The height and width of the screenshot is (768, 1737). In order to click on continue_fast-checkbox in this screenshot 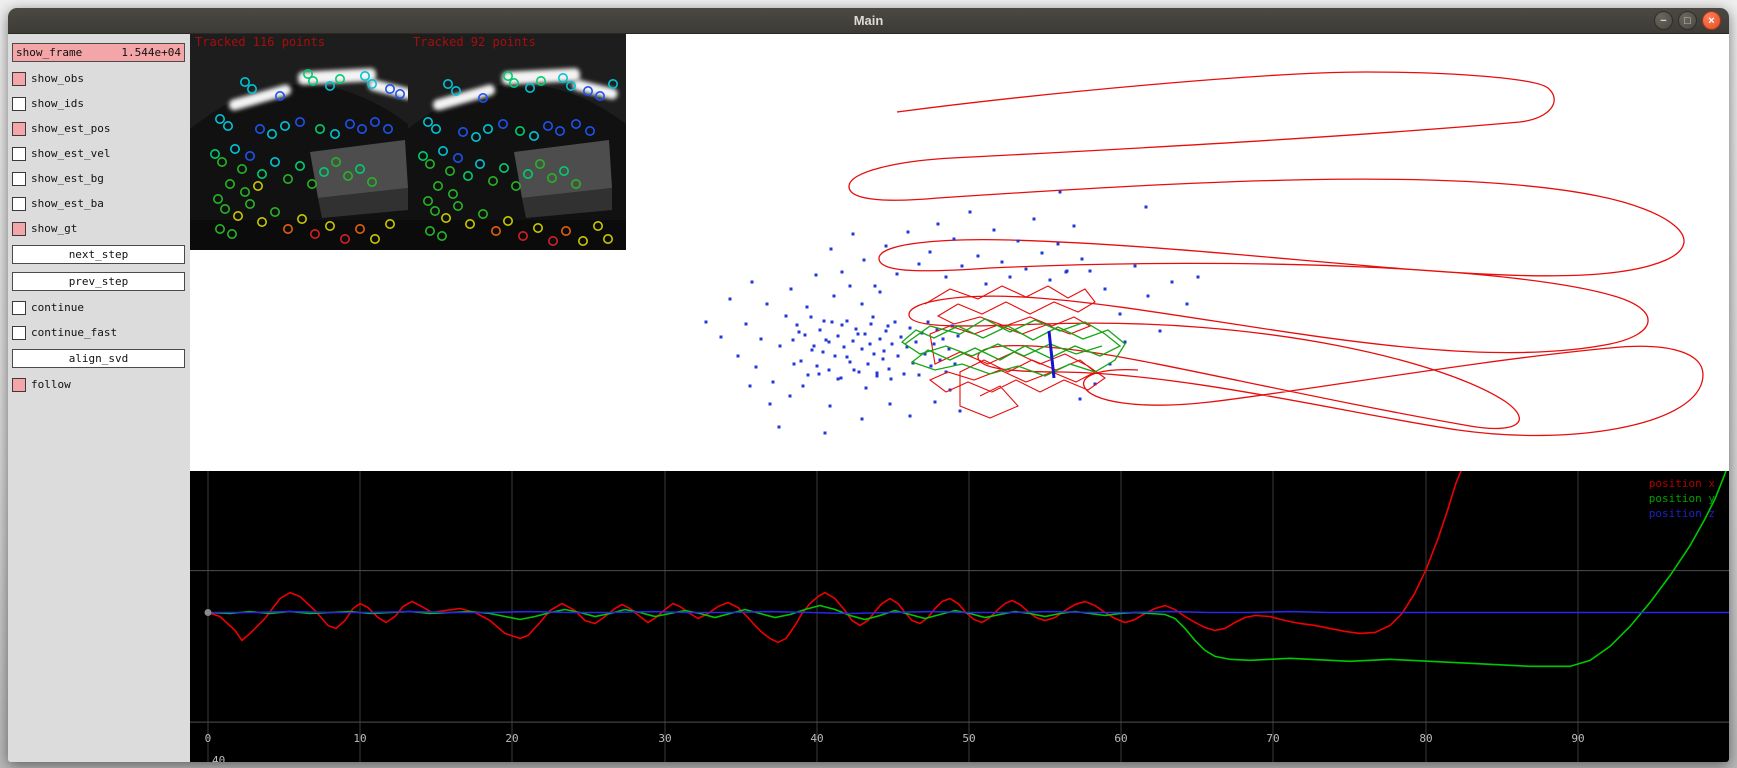, I will do `click(19, 332)`.